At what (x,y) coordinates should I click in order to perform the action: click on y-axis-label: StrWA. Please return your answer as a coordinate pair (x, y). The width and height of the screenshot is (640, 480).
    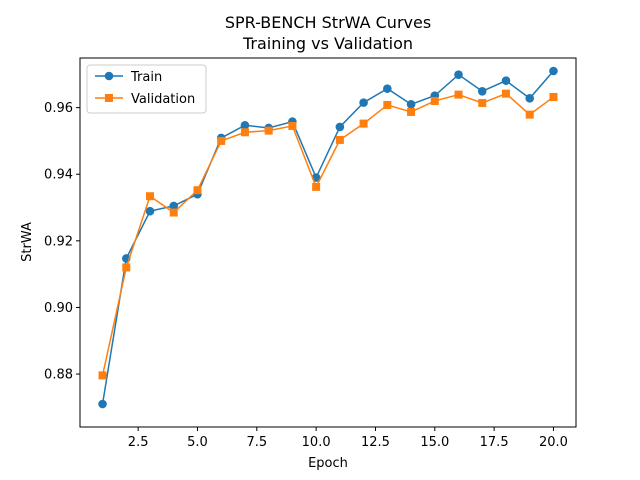
    Looking at the image, I should click on (27, 242).